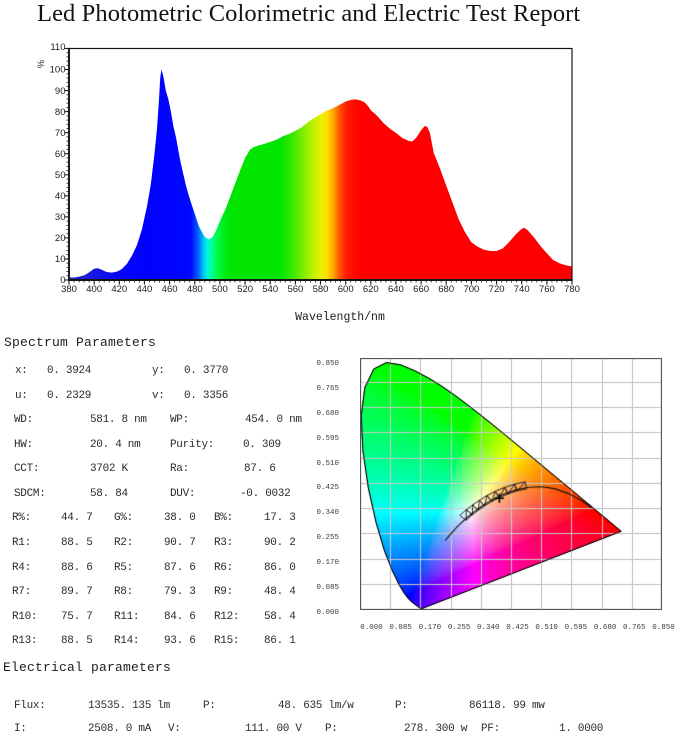 This screenshot has width=679, height=738. I want to click on svg-text: 560, so click(295, 289).